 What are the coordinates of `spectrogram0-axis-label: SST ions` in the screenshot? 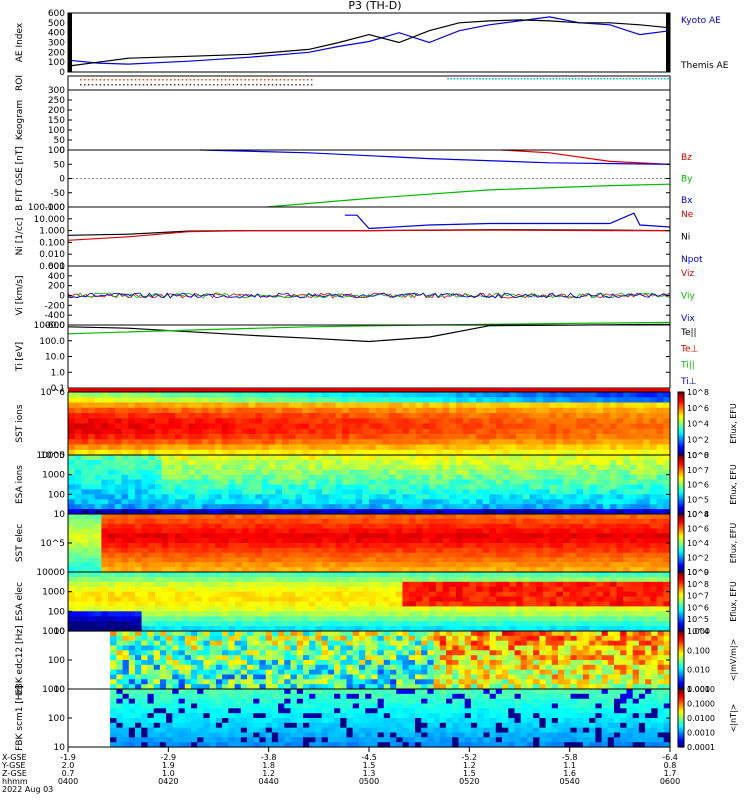 It's located at (20, 423).